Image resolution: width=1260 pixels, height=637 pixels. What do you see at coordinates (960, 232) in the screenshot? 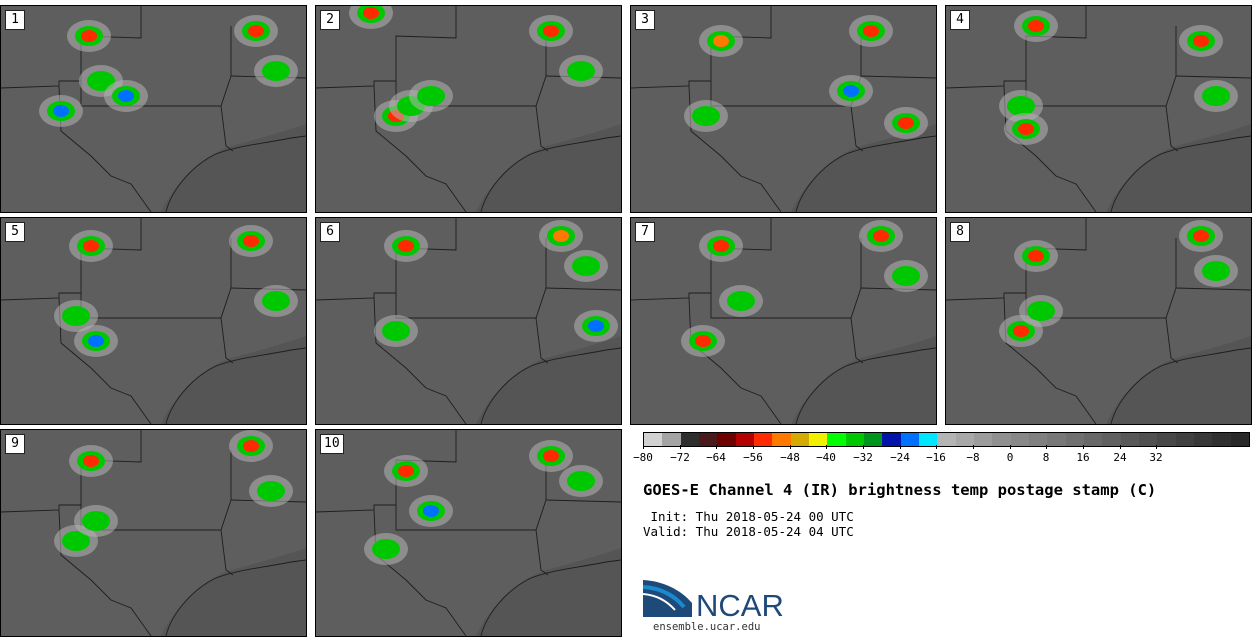
I see `panel-number: 8` at bounding box center [960, 232].